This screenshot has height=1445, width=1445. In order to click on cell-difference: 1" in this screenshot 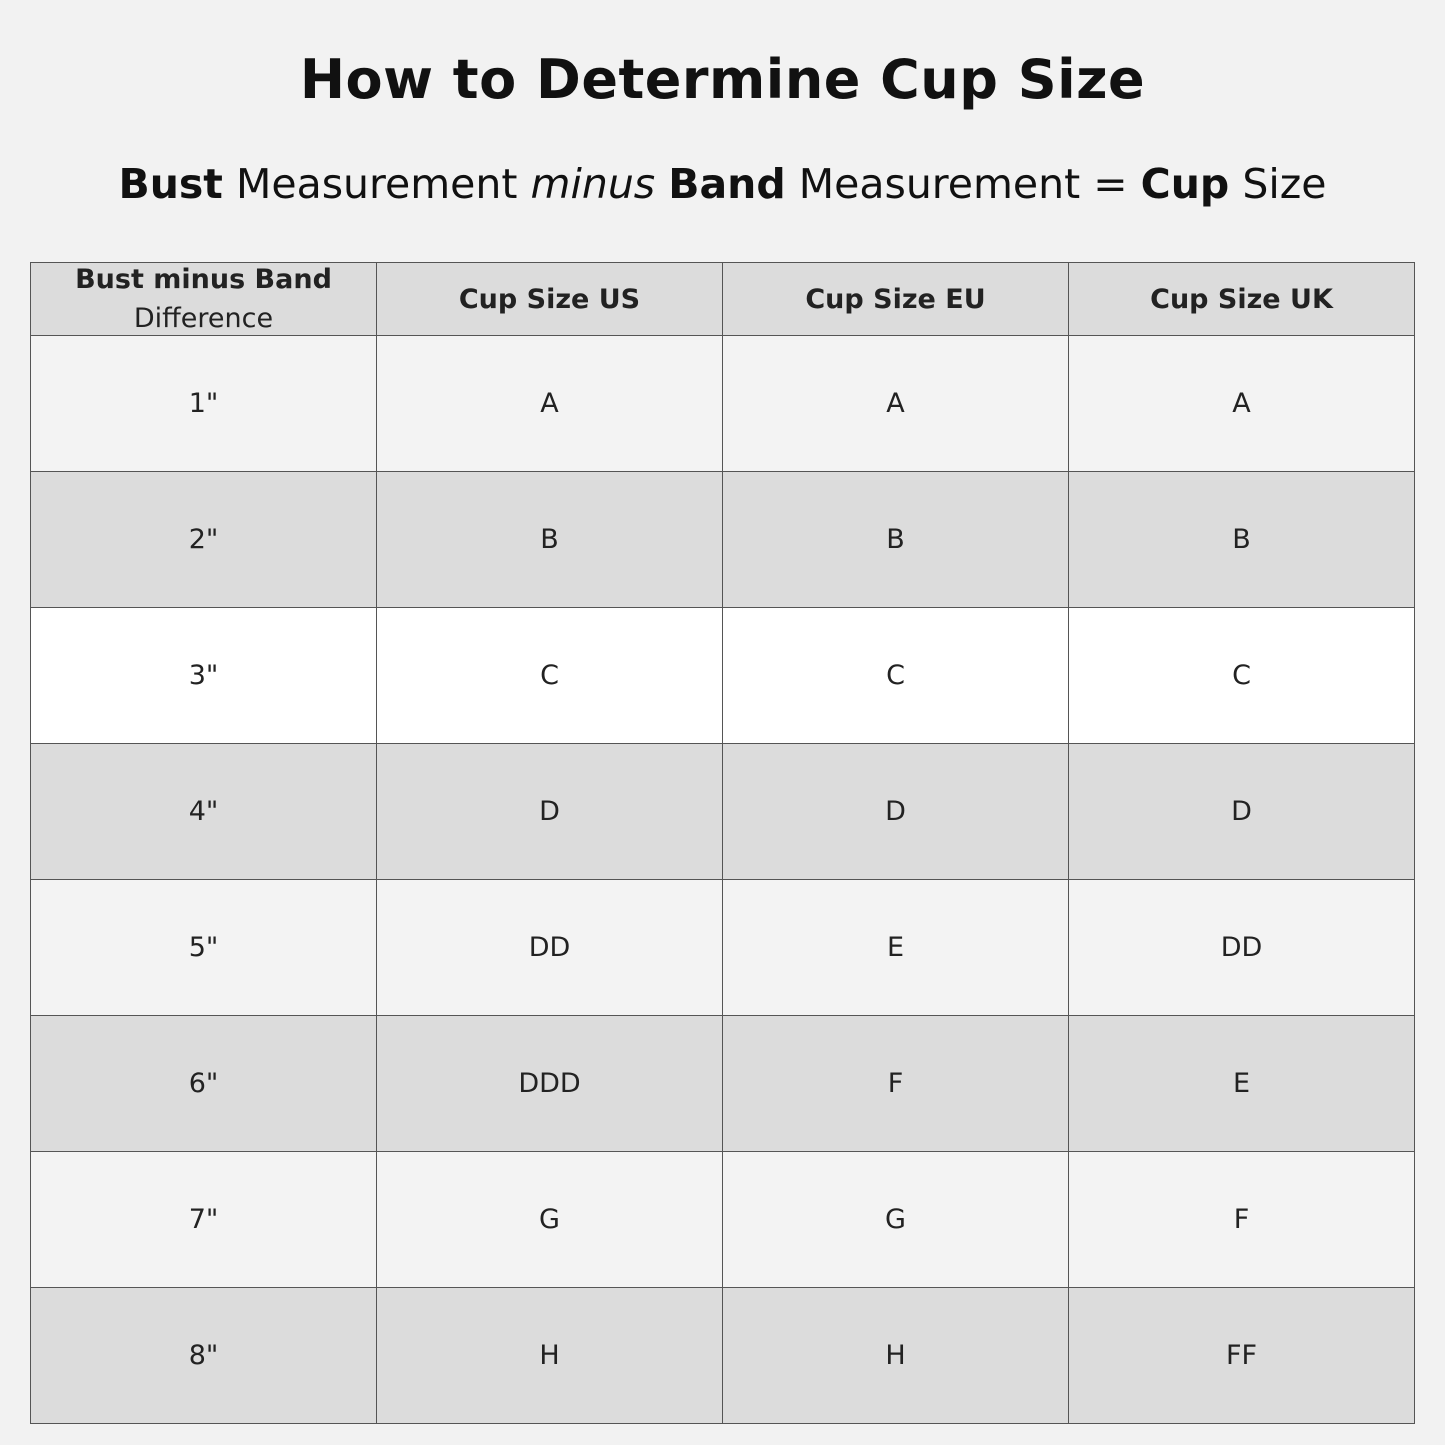, I will do `click(203, 403)`.